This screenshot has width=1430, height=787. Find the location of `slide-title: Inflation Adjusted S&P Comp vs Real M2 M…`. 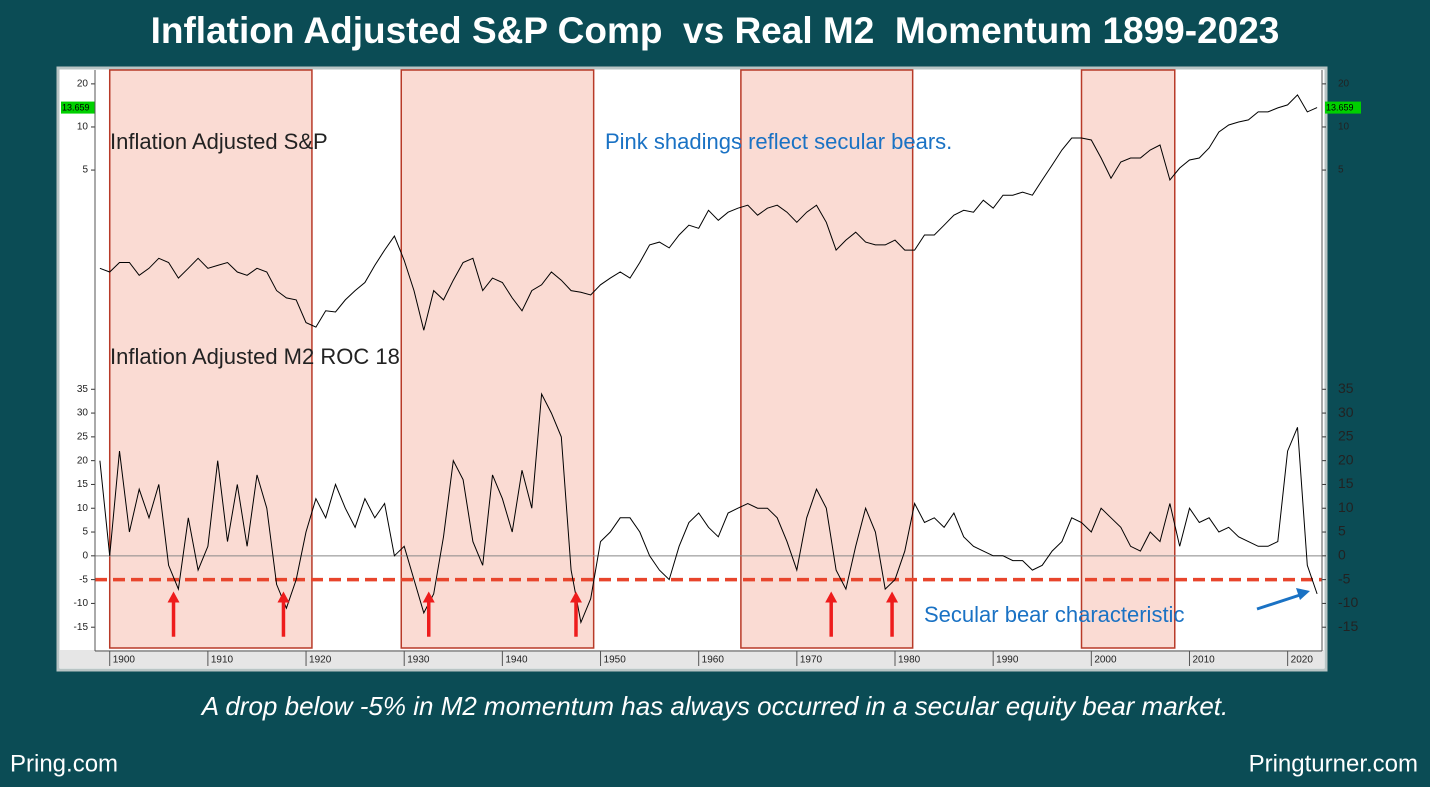

slide-title: Inflation Adjusted S&P Comp vs Real M2 M… is located at coordinates (715, 30).